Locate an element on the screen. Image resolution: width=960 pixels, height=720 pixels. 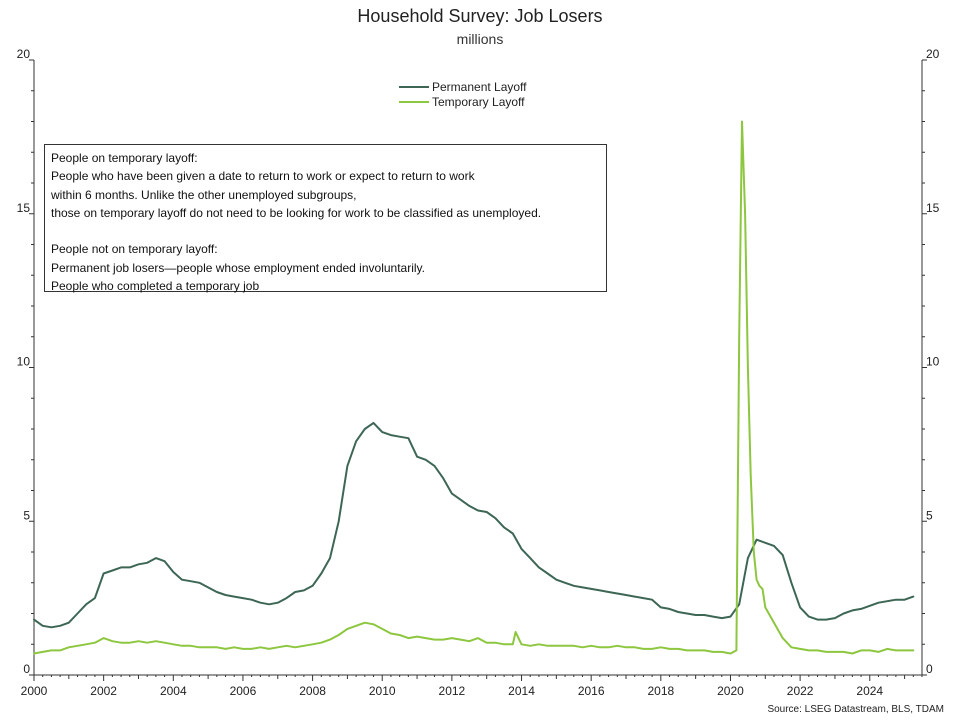
legend: Permanent Layoff Temporary Layoff is located at coordinates (463, 94).